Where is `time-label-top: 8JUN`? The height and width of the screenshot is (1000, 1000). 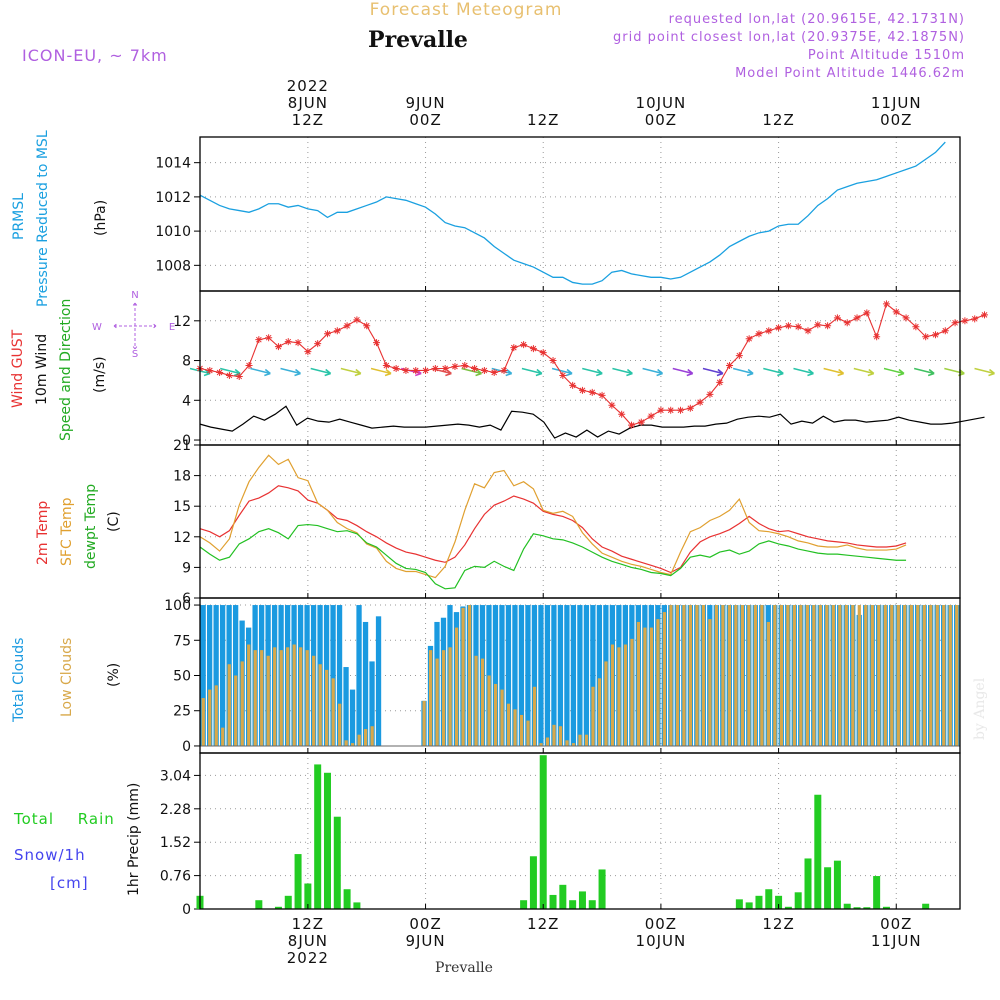
time-label-top: 8JUN is located at coordinates (308, 103).